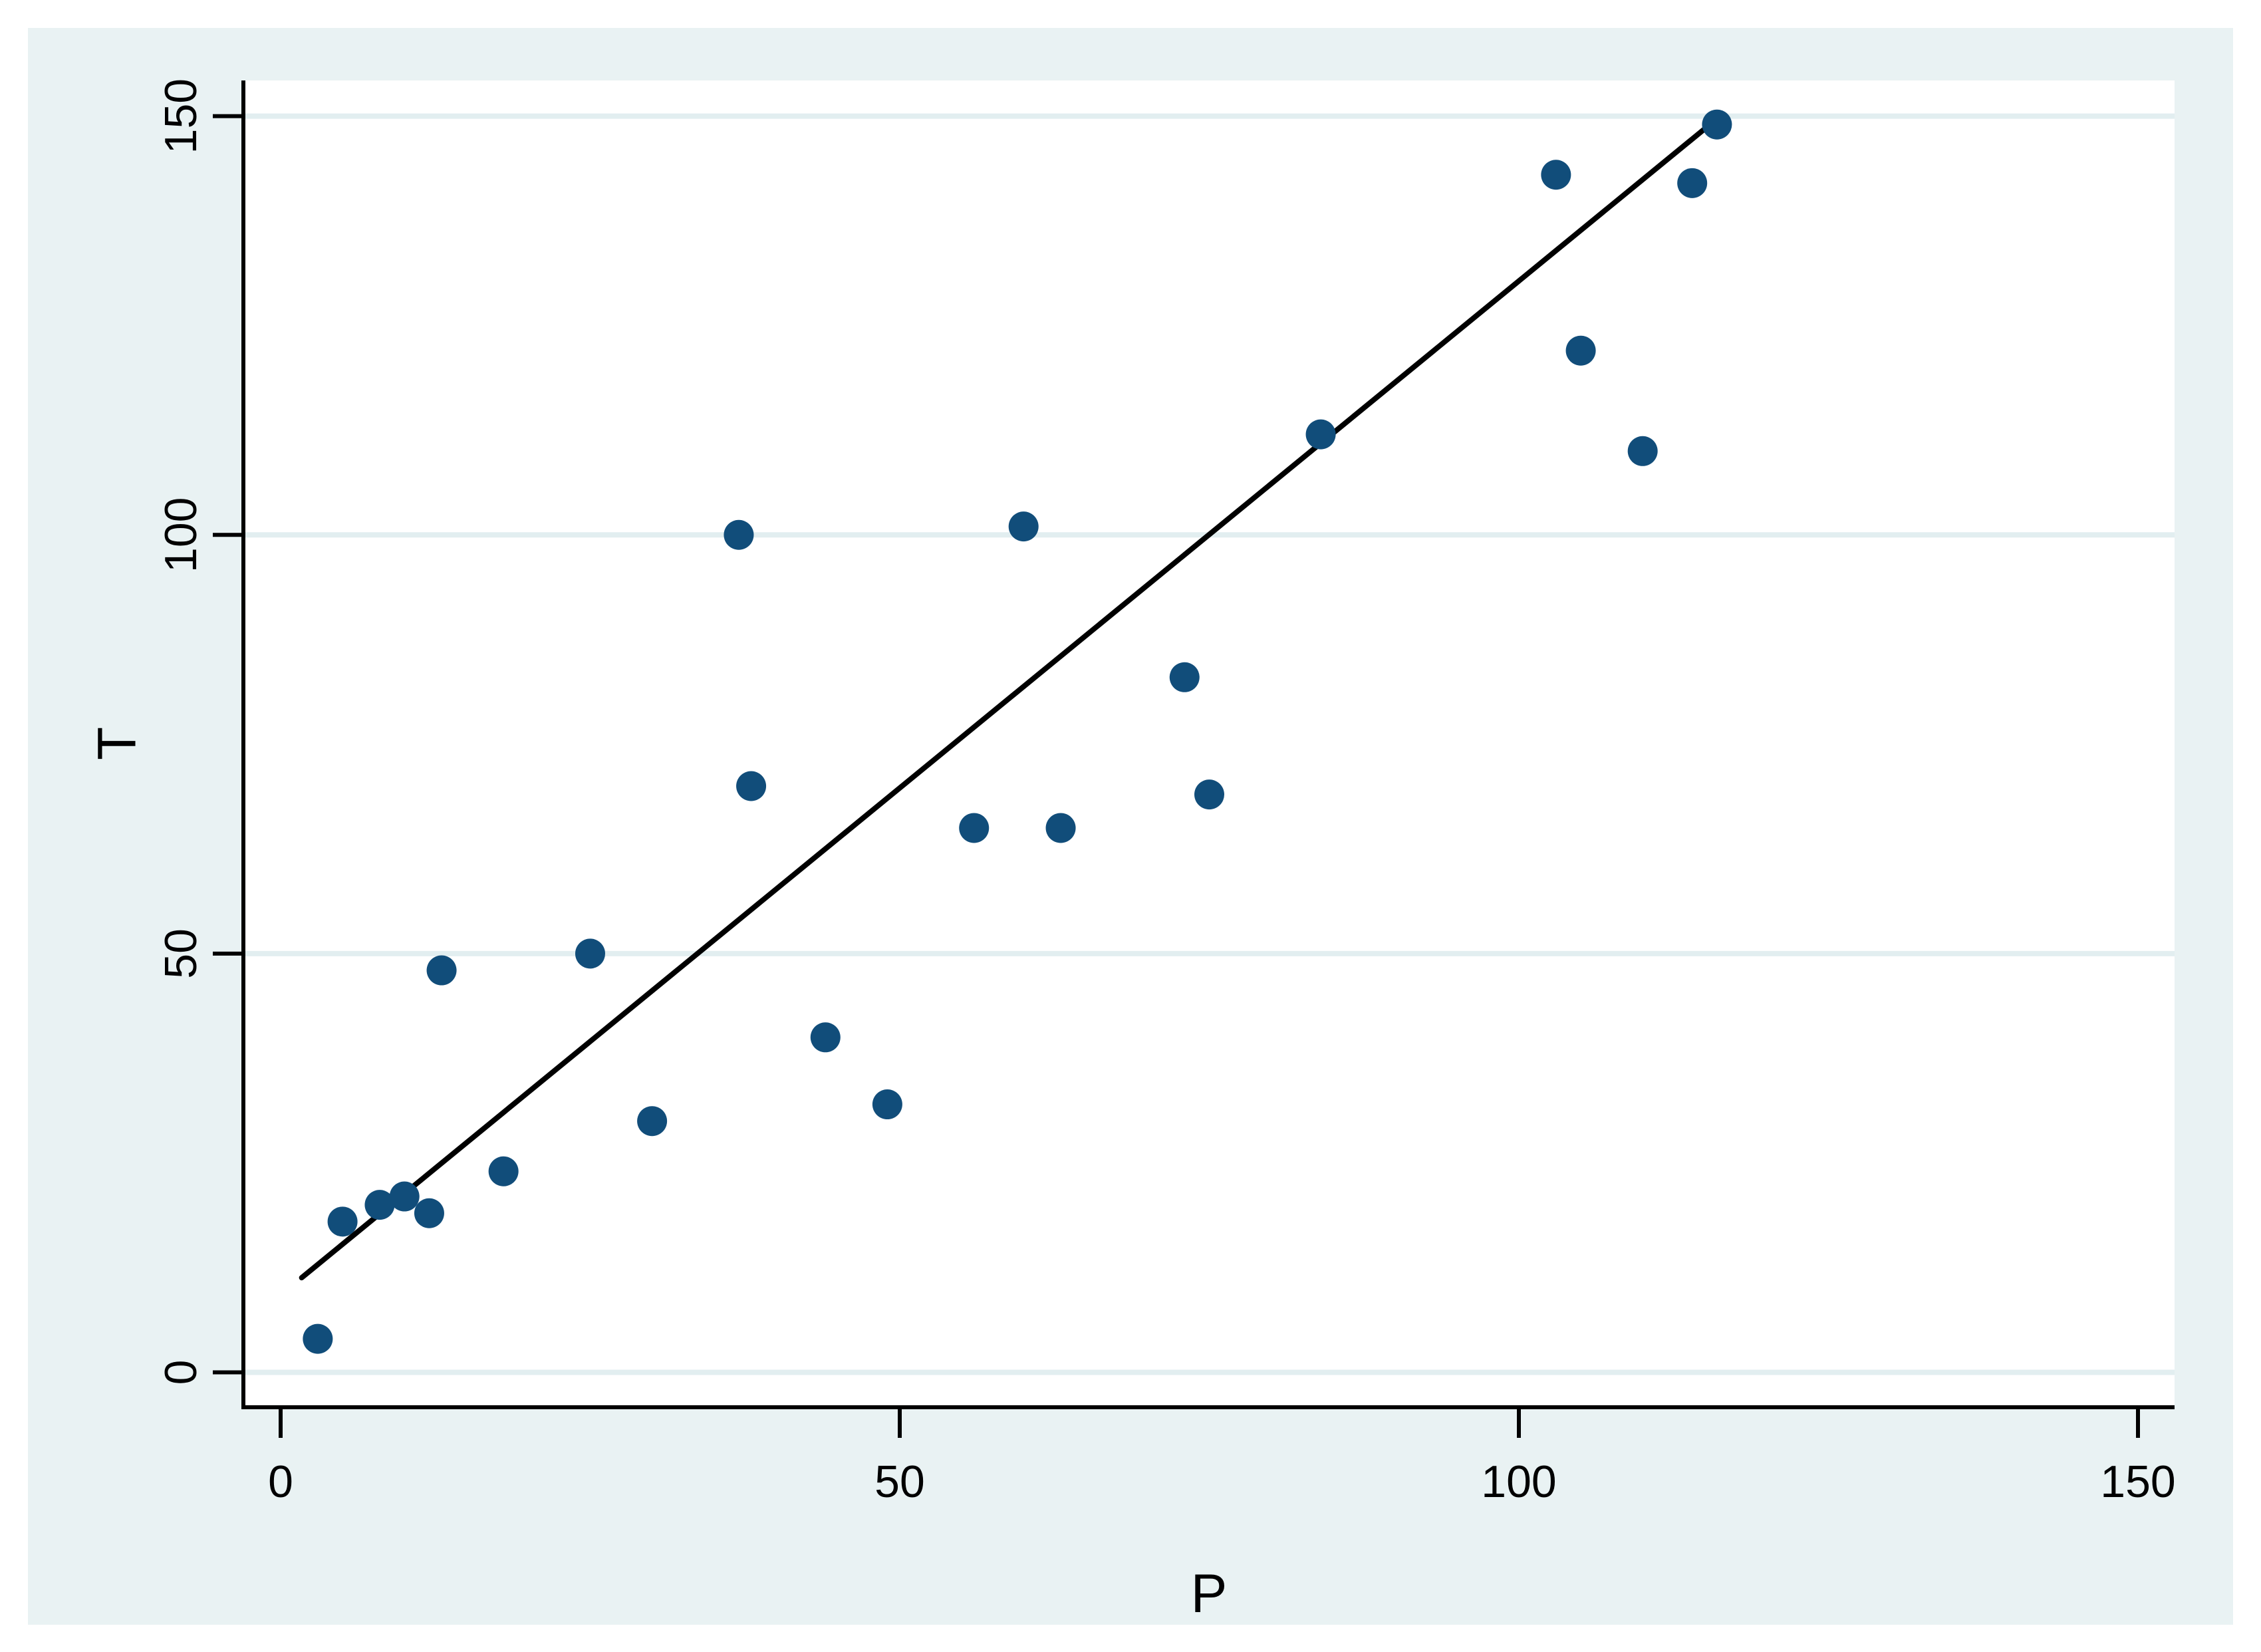  Describe the element at coordinates (181, 731) in the screenshot. I see `y-axis-tick-labels: 0 50 100 150` at that location.